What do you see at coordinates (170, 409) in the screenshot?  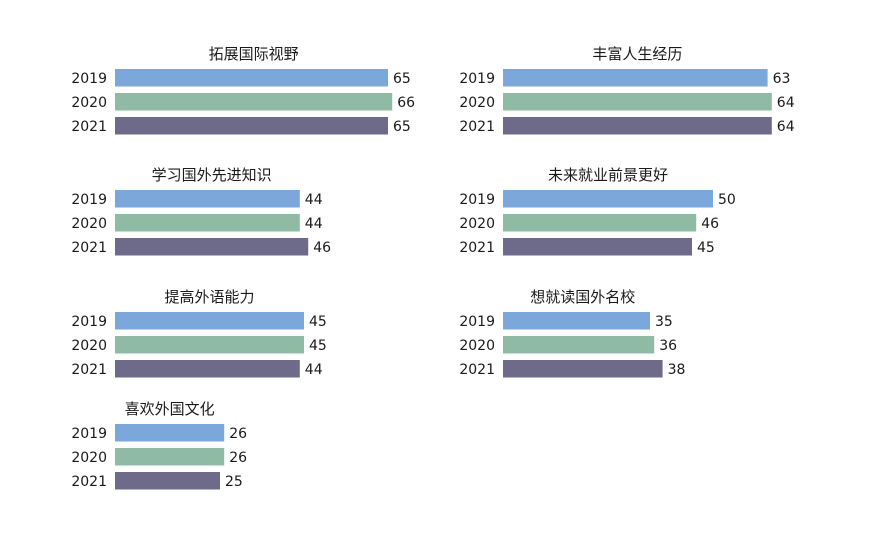 I see `panel-title: 喜欢外国文化` at bounding box center [170, 409].